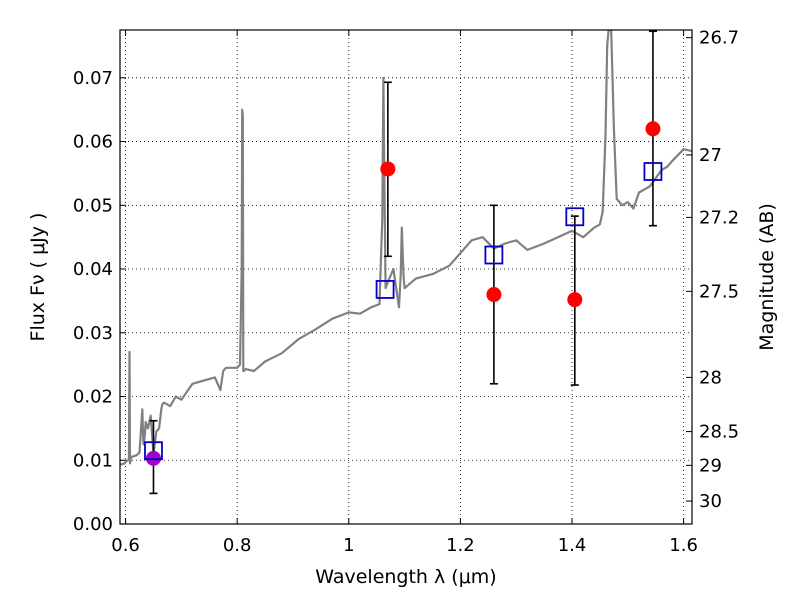 The height and width of the screenshot is (600, 800). I want to click on y-tick-label: 0.00, so click(93, 524).